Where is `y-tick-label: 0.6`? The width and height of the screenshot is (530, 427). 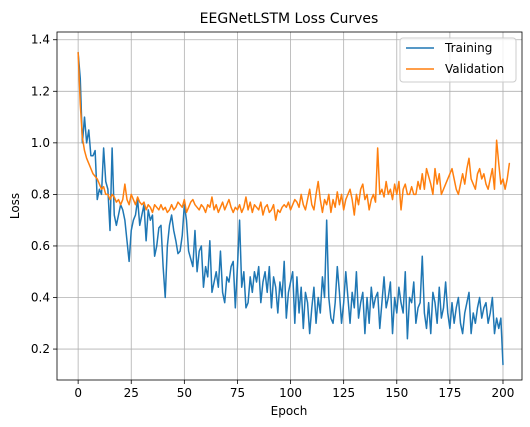
y-tick-label: 0.6 is located at coordinates (40, 246).